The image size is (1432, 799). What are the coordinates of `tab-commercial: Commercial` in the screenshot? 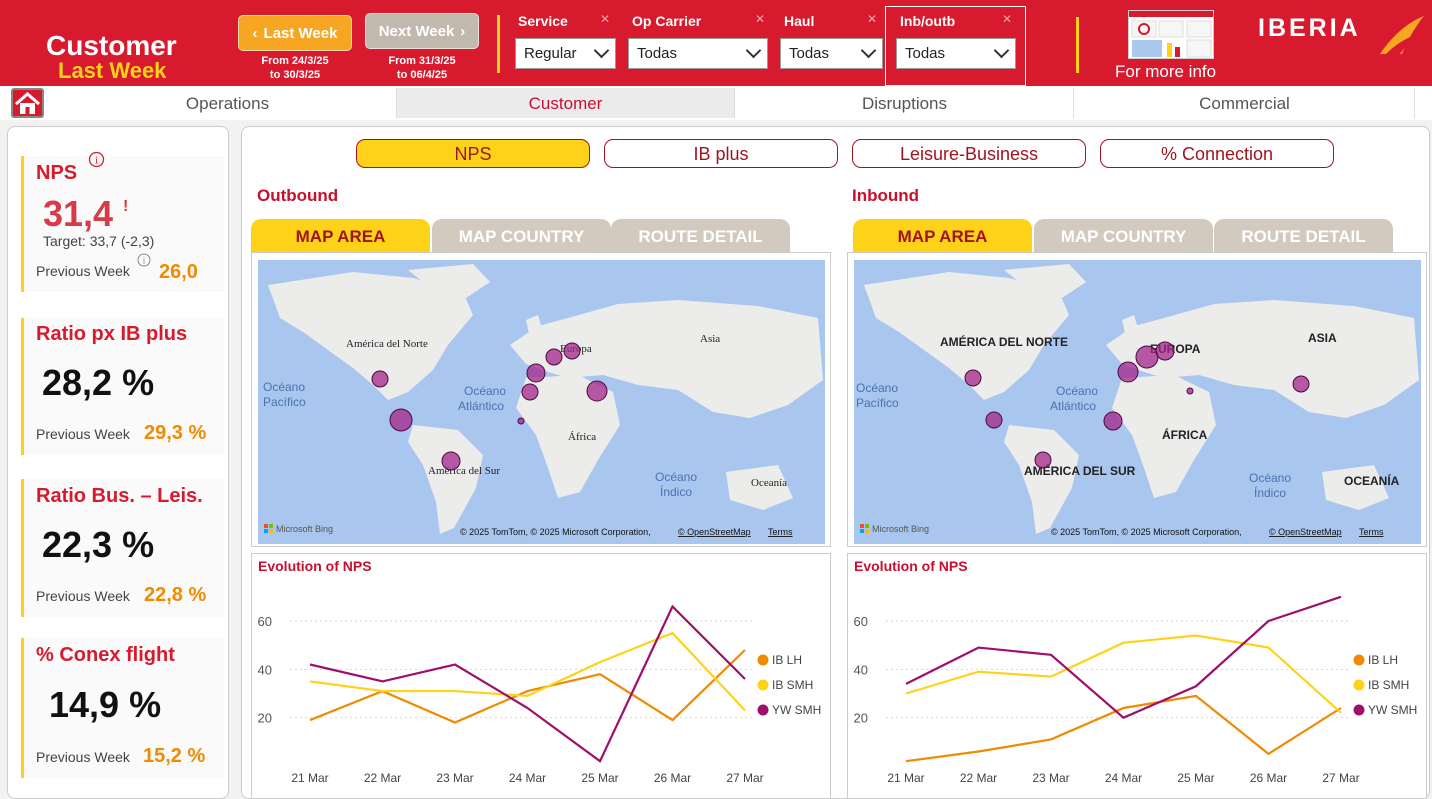 It's located at (1245, 103).